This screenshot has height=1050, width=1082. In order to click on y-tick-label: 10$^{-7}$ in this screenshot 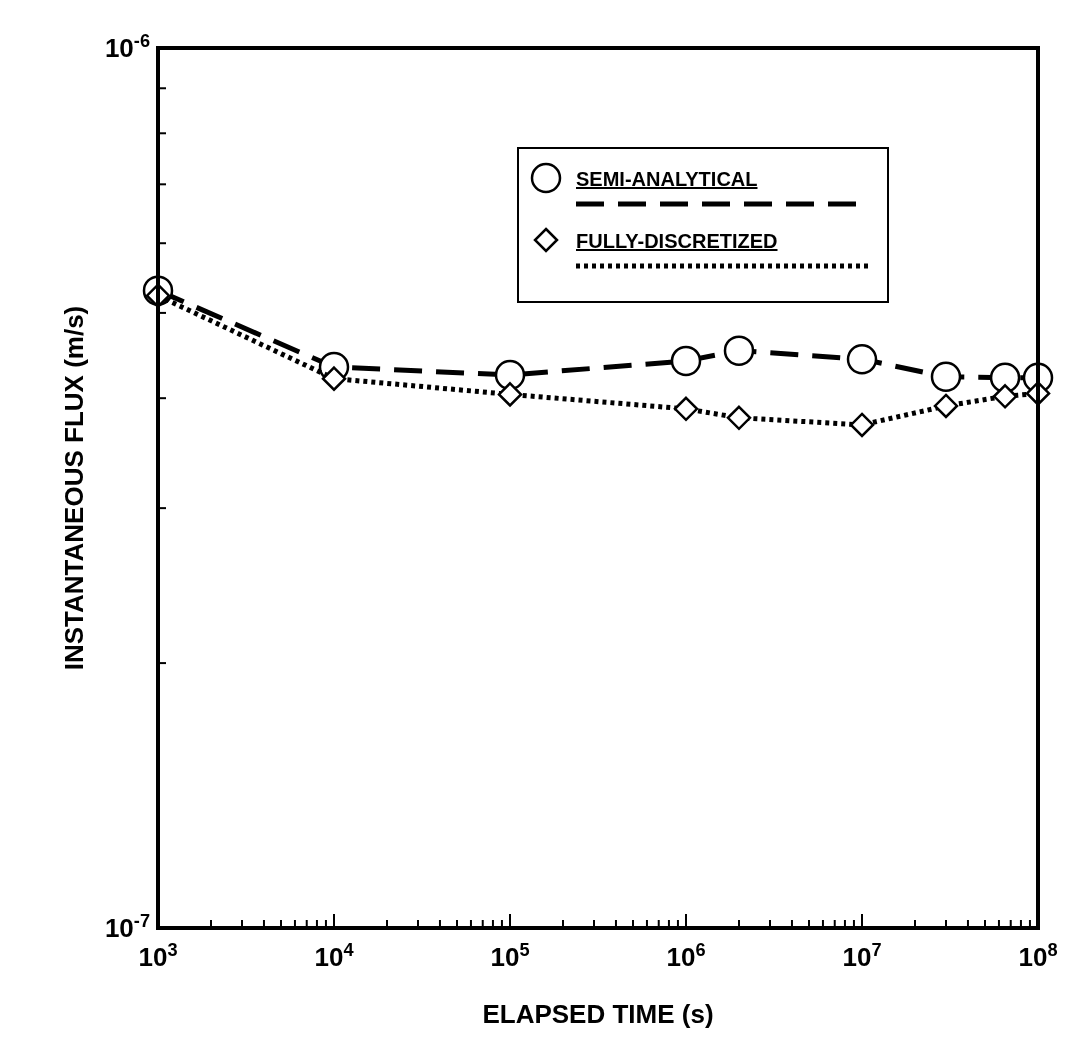, I will do `click(127, 927)`.